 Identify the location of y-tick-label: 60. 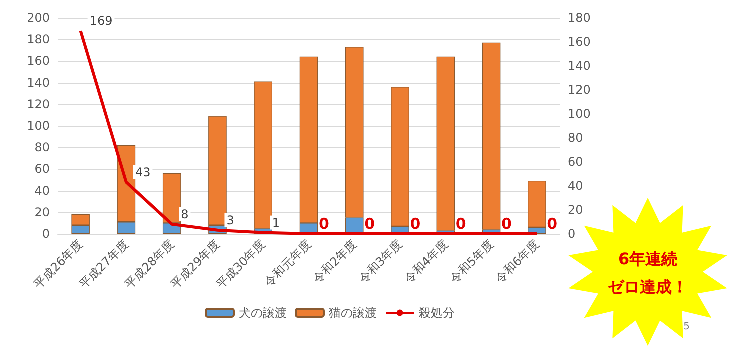
(42, 169).